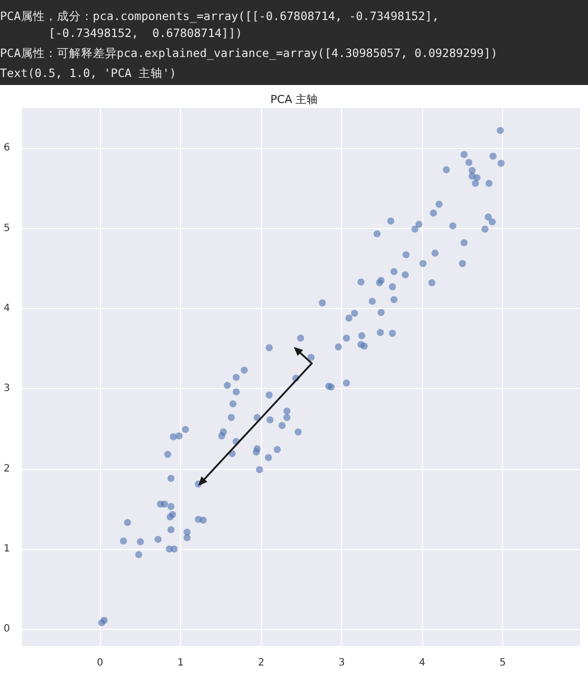  I want to click on y-tick-label: 2, so click(7, 468).